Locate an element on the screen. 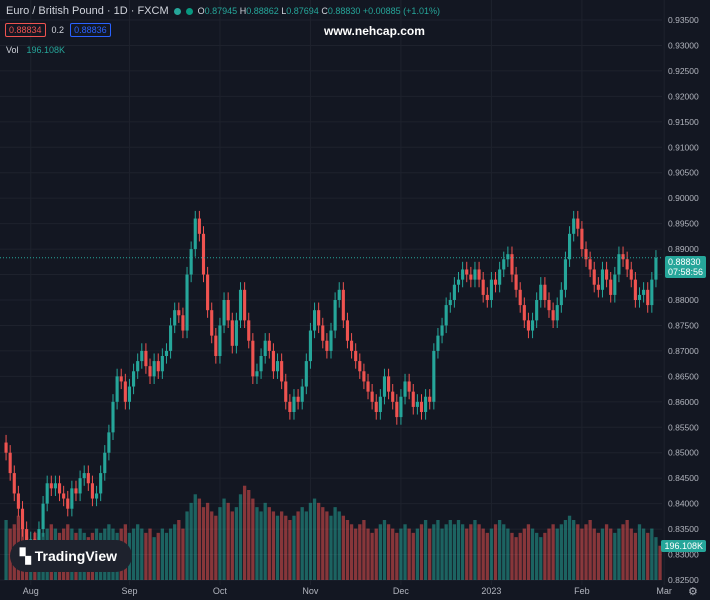 The image size is (710, 600). x-tick-label: Mar is located at coordinates (664, 591).